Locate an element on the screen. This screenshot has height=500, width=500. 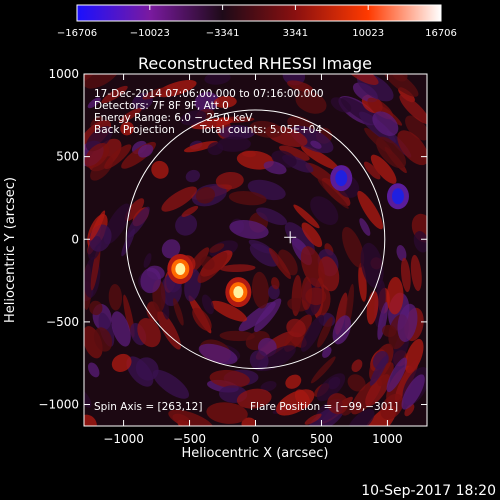
y-tick-label: 0 is located at coordinates (75, 239).